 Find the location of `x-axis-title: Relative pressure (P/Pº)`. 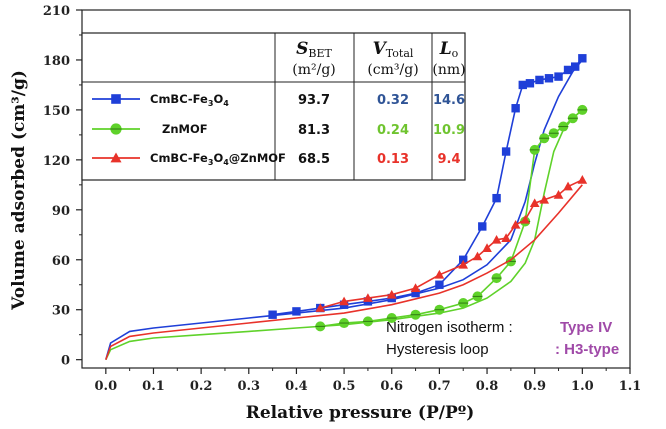

x-axis-title: Relative pressure (P/Pº) is located at coordinates (360, 413).